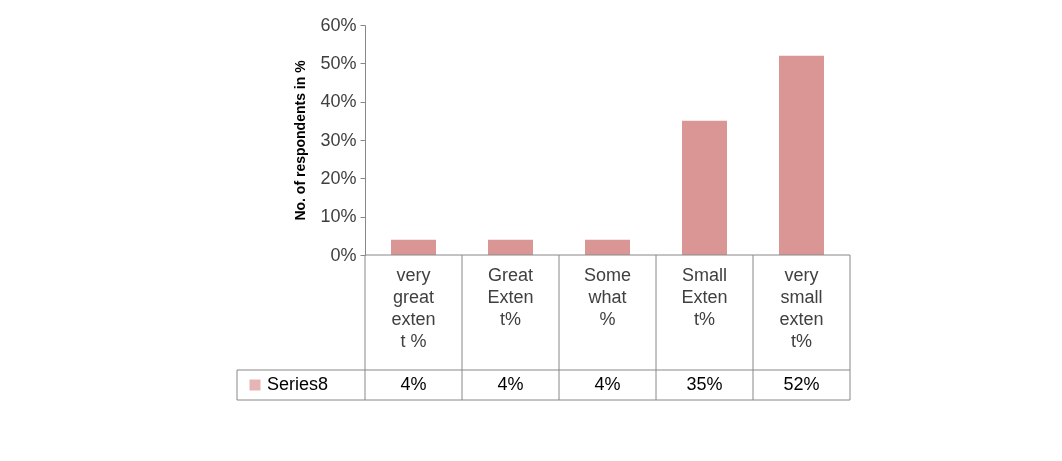 The width and height of the screenshot is (1062, 461). Describe the element at coordinates (338, 216) in the screenshot. I see `y-tick-label: 10%` at that location.